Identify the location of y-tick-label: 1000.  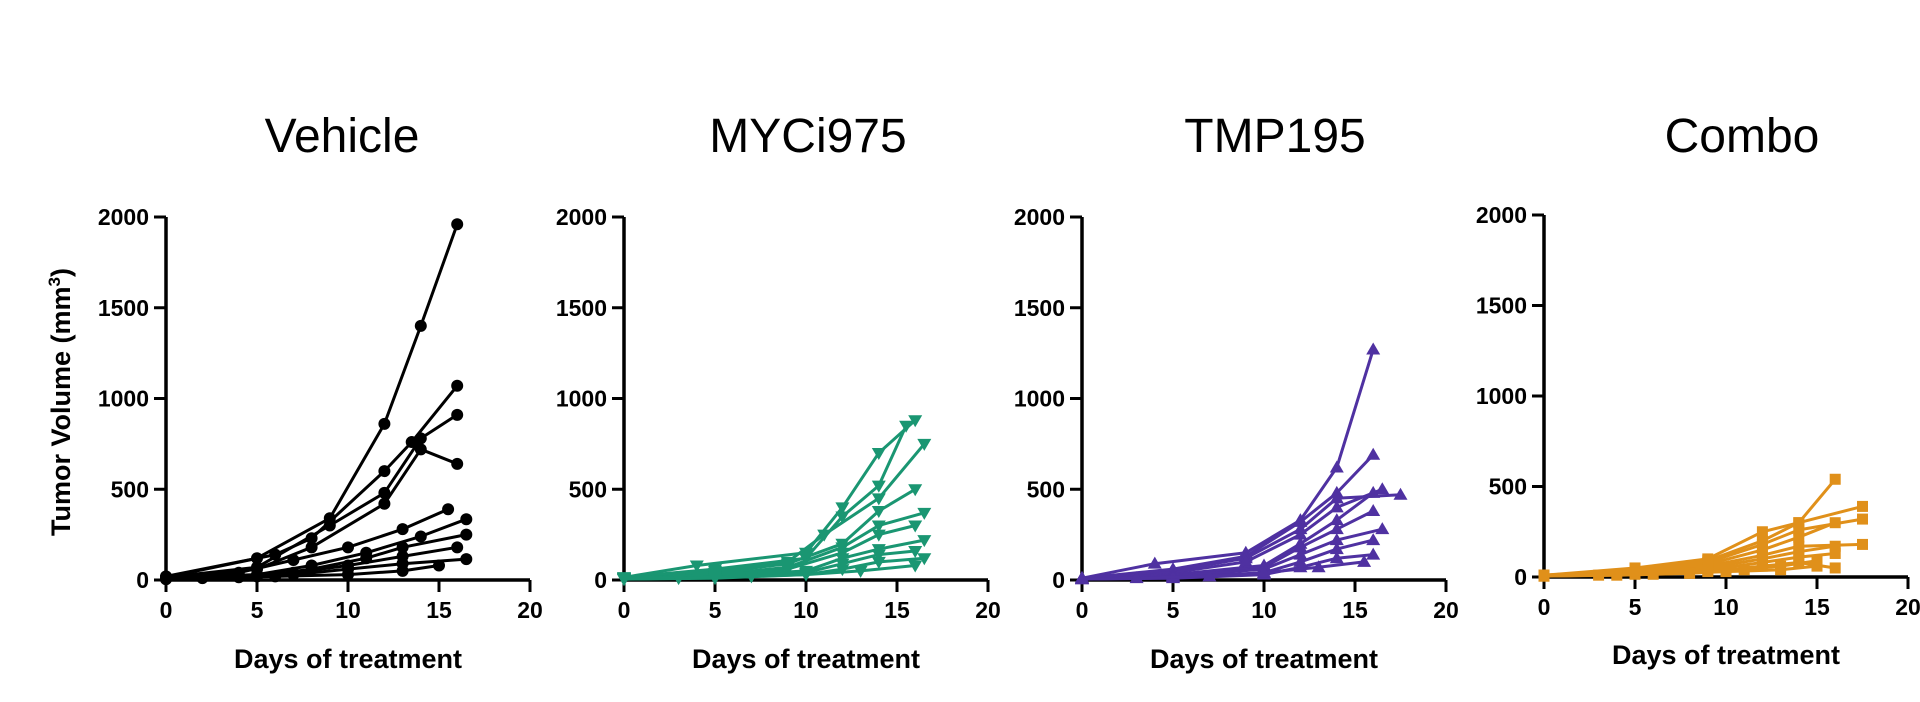
(1501, 396).